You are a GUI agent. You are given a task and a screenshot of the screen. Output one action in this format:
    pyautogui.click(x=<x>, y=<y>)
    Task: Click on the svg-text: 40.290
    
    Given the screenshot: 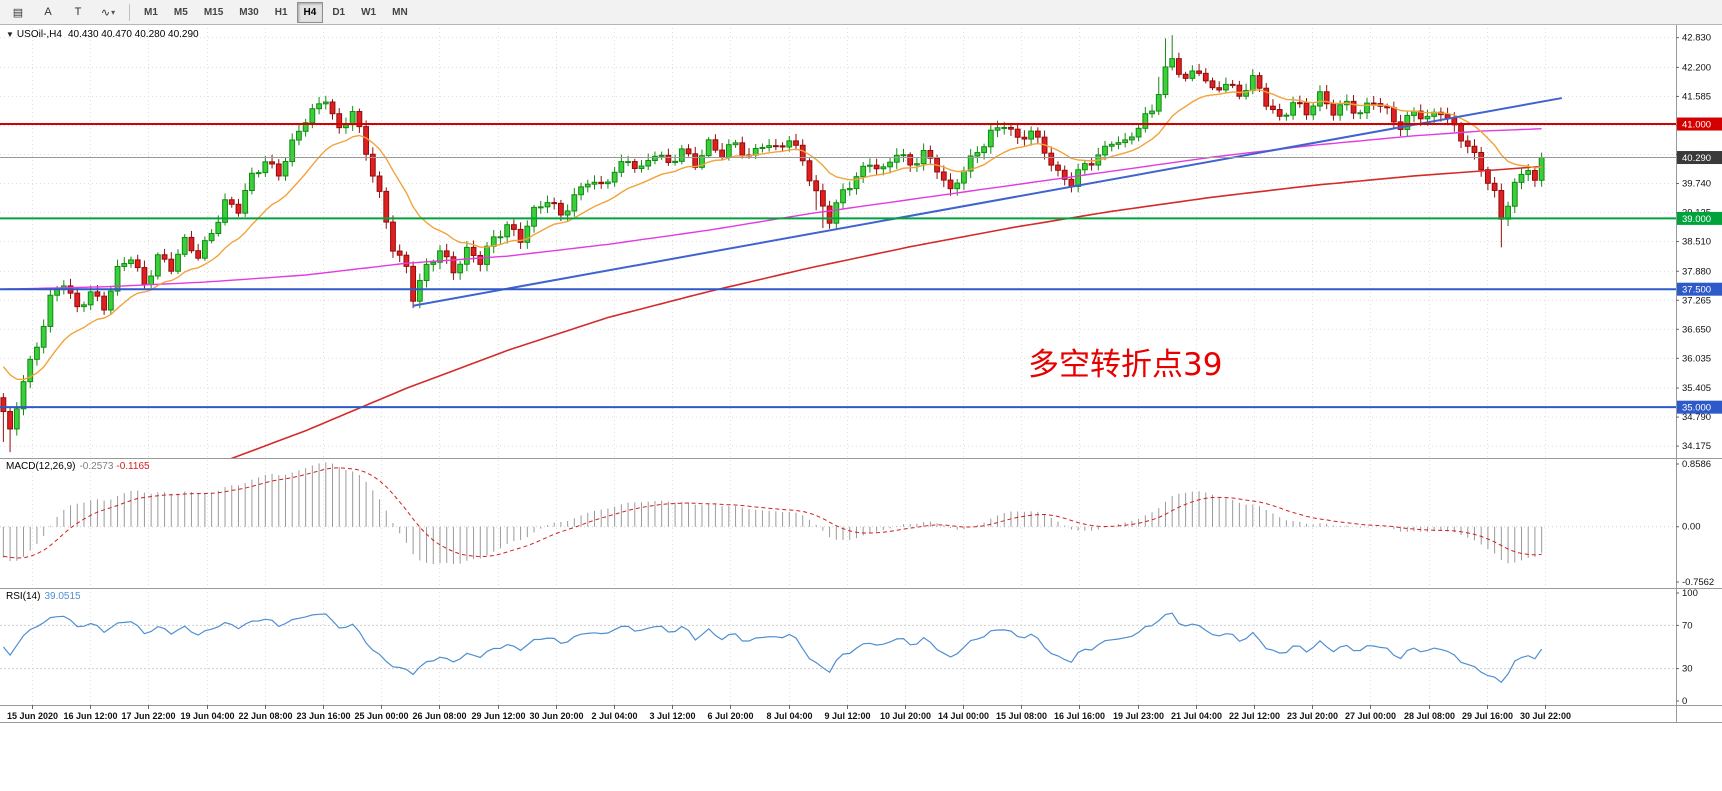 What is the action you would take?
    pyautogui.click(x=1696, y=158)
    